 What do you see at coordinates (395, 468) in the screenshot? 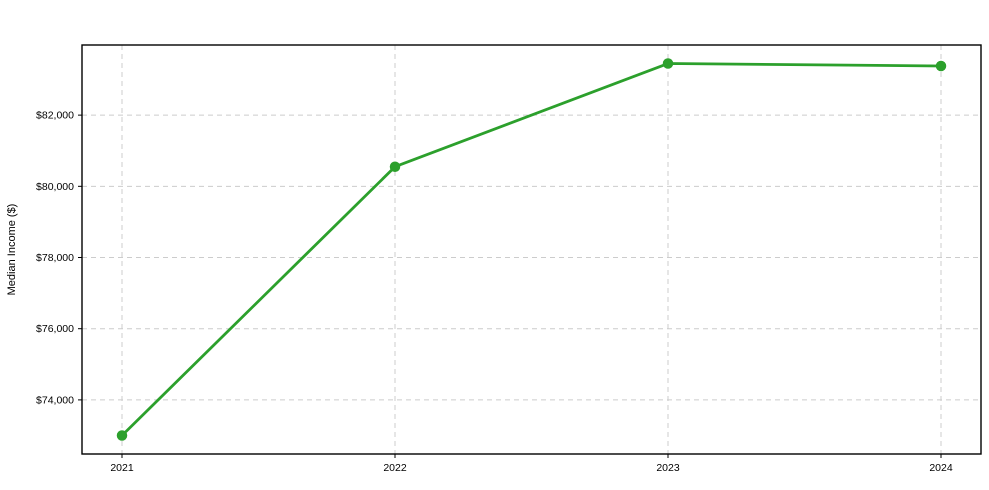
I see `x-tick-label: 2022` at bounding box center [395, 468].